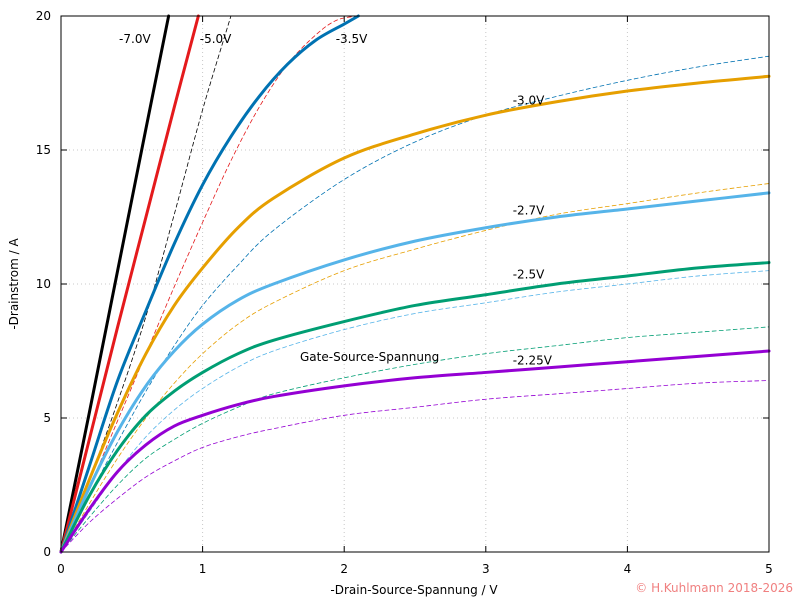 The width and height of the screenshot is (800, 600). I want to click on x-tick-label: 5, so click(769, 569).